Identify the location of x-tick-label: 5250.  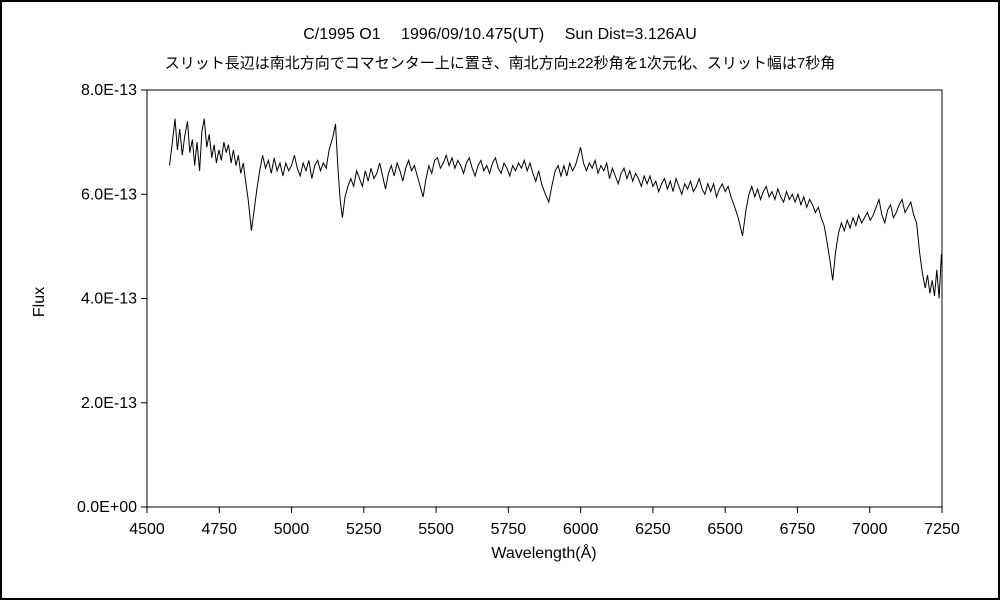
(364, 529).